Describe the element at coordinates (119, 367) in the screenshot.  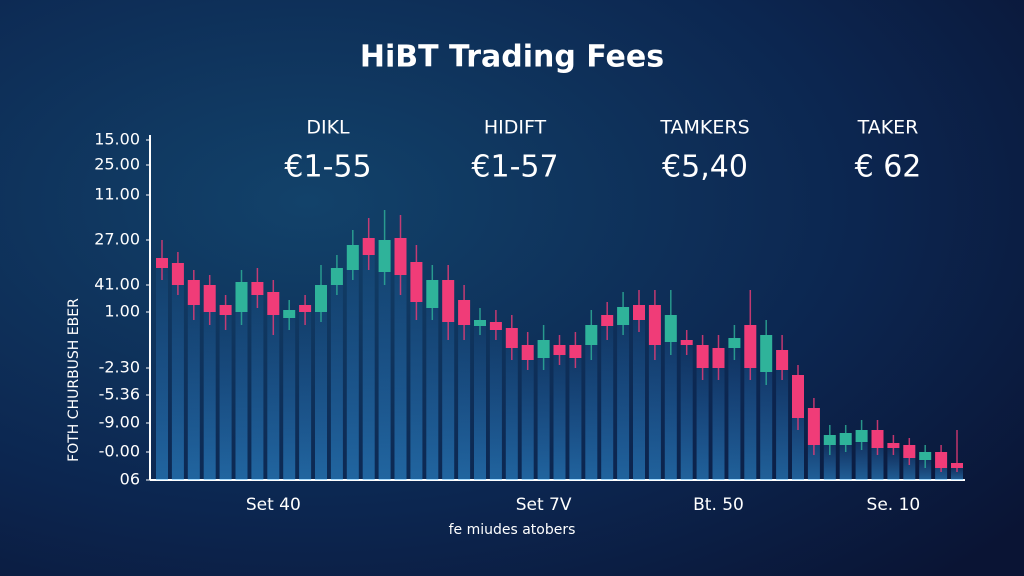
I see `y-tick-label: -2.30` at that location.